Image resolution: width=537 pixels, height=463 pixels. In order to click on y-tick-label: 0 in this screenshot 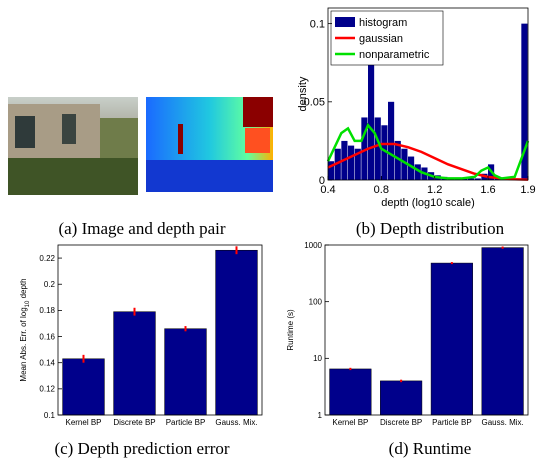, I will do `click(322, 181)`.